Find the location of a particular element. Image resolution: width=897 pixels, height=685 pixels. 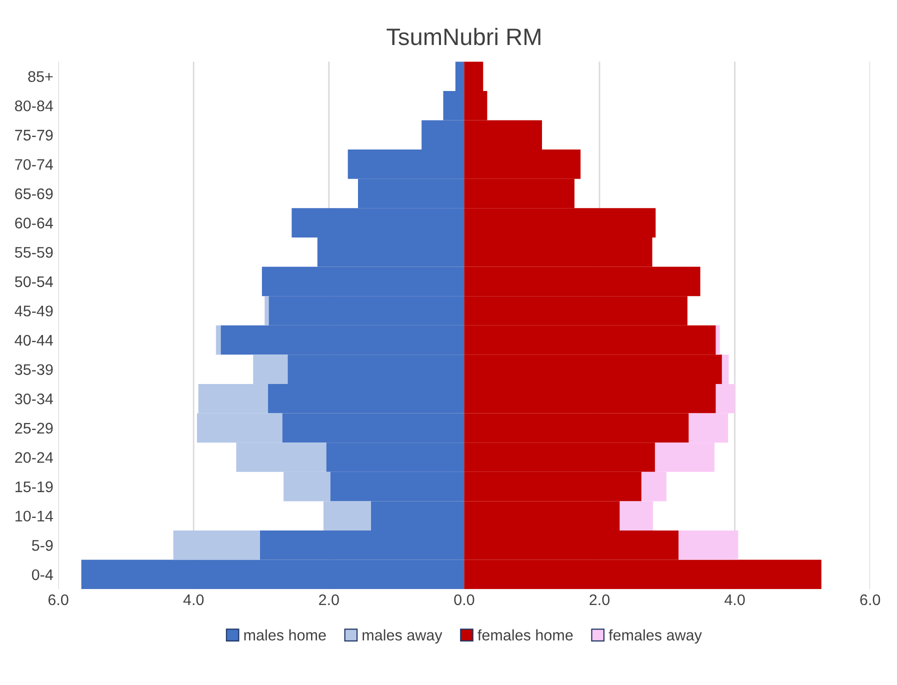

y-tick-label: 15-19 is located at coordinates (34, 486).